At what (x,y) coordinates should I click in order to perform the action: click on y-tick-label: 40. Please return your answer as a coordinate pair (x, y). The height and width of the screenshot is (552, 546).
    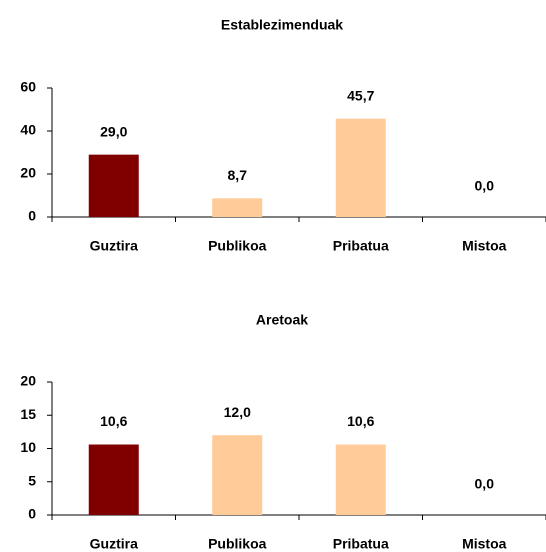
    Looking at the image, I should click on (28, 130).